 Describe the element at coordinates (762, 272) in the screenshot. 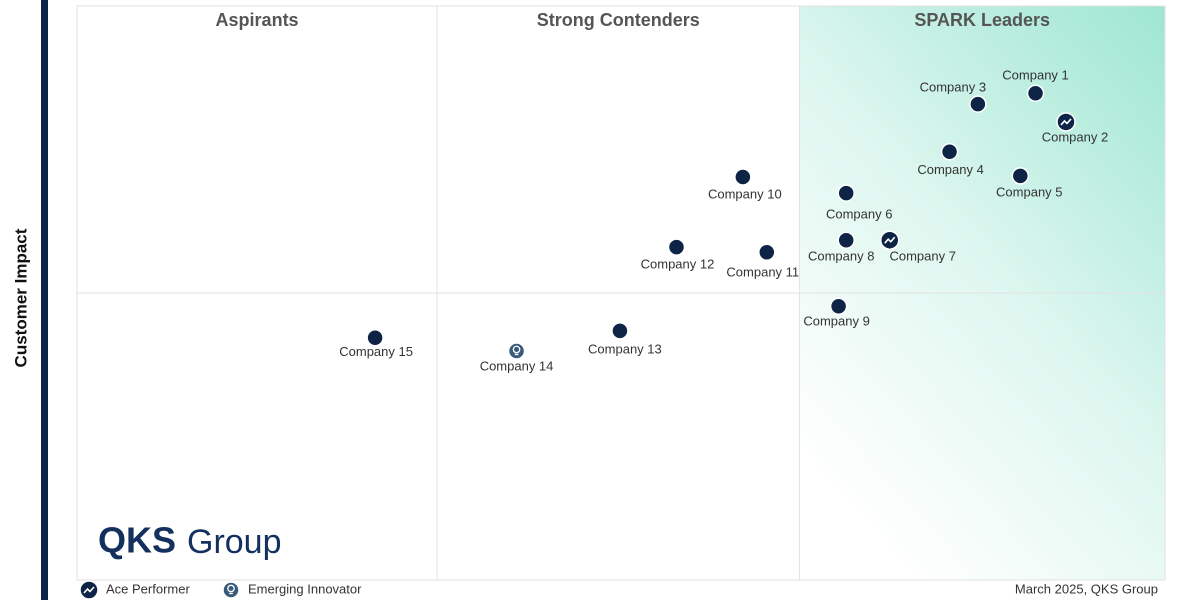

I see `point-label: Company 11` at that location.